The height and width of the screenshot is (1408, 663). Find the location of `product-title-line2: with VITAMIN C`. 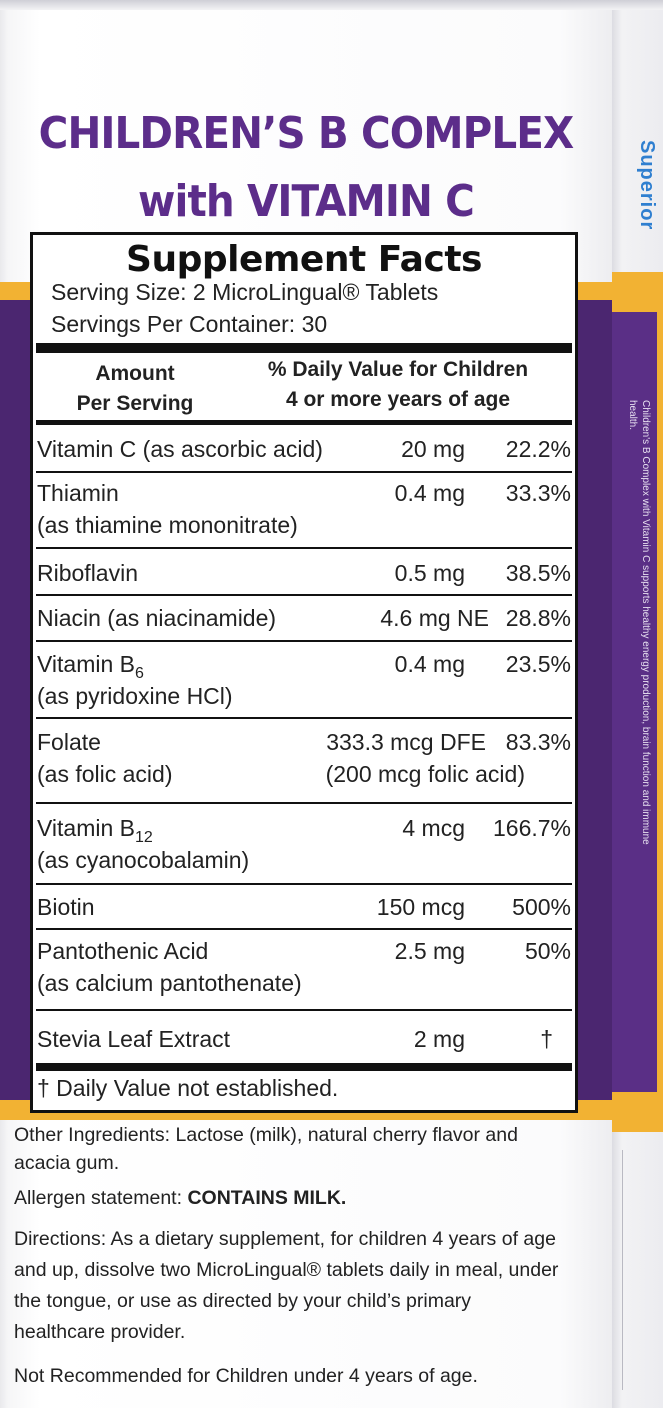

product-title-line2: with VITAMIN C is located at coordinates (306, 201).